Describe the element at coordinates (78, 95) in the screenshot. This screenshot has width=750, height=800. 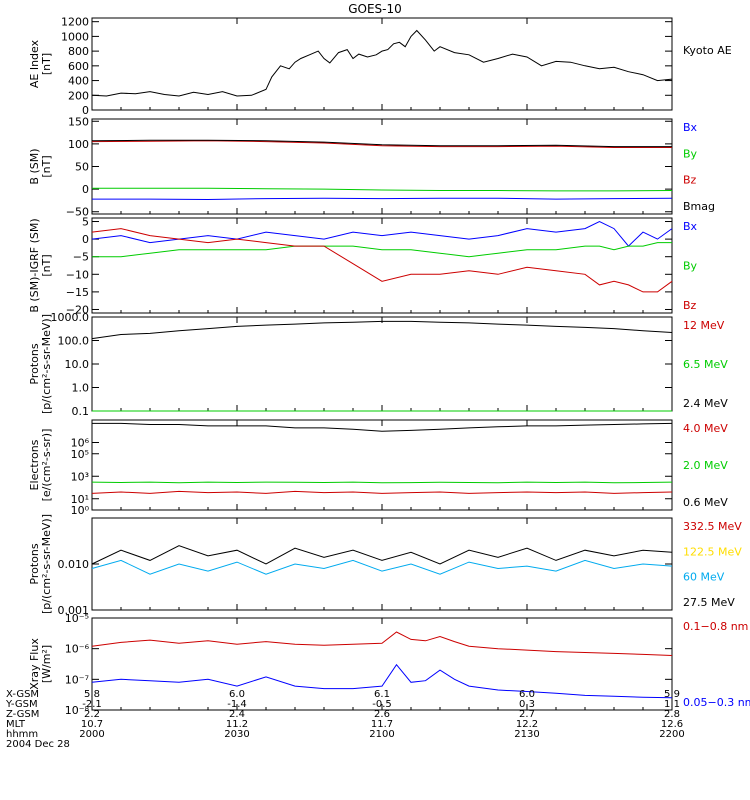
I see `y-tick-label-ae: 200` at that location.